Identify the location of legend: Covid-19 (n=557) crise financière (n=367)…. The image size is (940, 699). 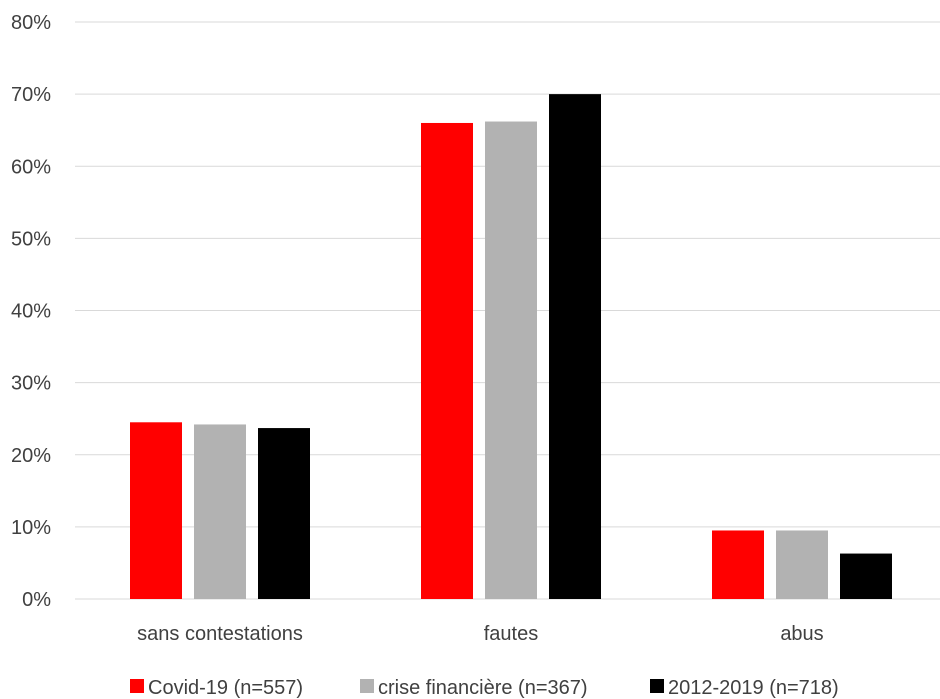
(484, 688).